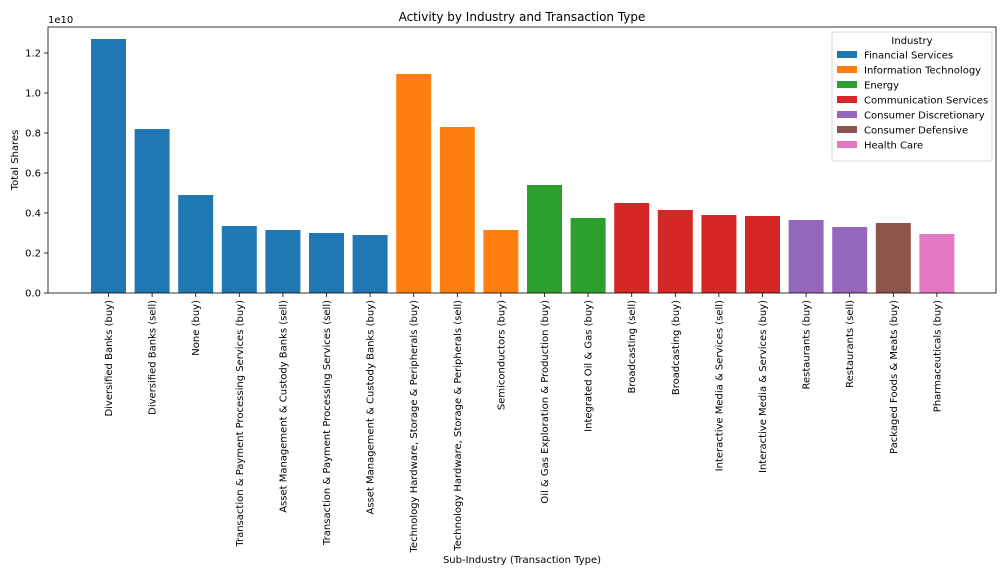  I want to click on x-tick-label: Broadcasting (buy), so click(676, 347).